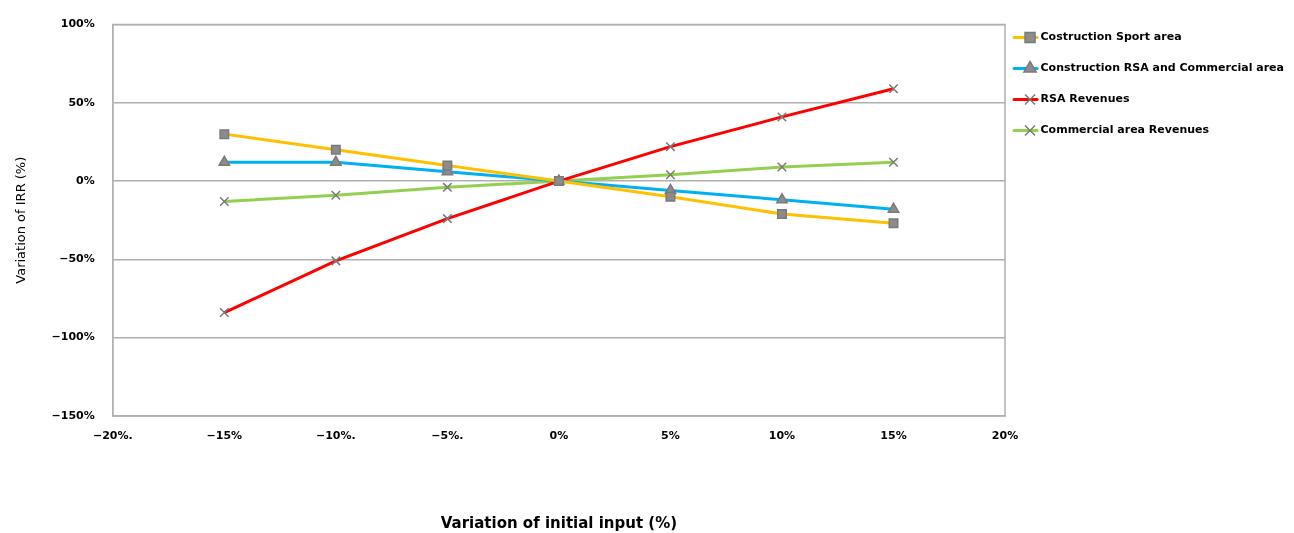 The height and width of the screenshot is (533, 1294). I want to click on legend-label: Commercial area Revenues, so click(1125, 130).